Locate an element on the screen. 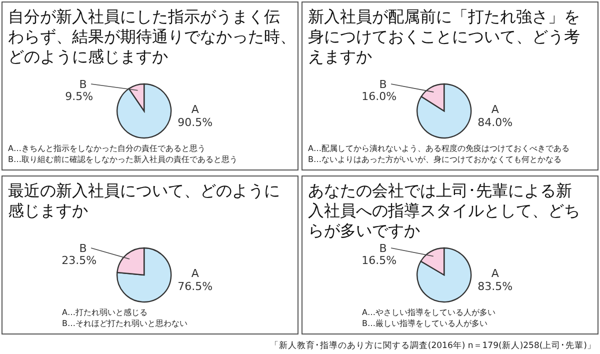 This screenshot has height=354, width=600. text: A…やさしい指導をしている人が多い is located at coordinates (429, 312).